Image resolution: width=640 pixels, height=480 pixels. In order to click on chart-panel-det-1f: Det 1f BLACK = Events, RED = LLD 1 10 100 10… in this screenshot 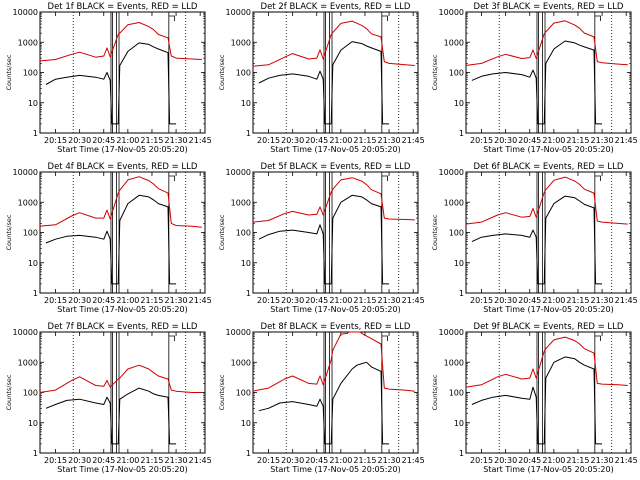, I will do `click(106, 80)`.